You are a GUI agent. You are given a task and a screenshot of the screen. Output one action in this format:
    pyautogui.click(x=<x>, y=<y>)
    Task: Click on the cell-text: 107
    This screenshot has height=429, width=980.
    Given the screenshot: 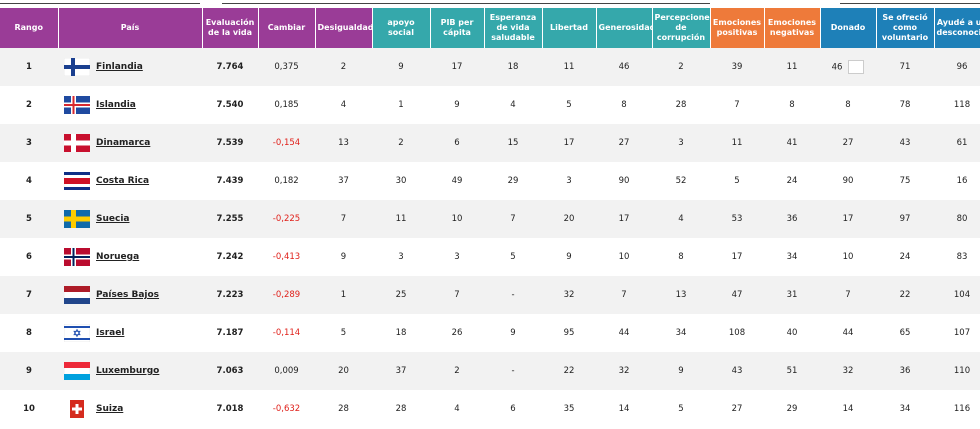 What is the action you would take?
    pyautogui.click(x=962, y=333)
    